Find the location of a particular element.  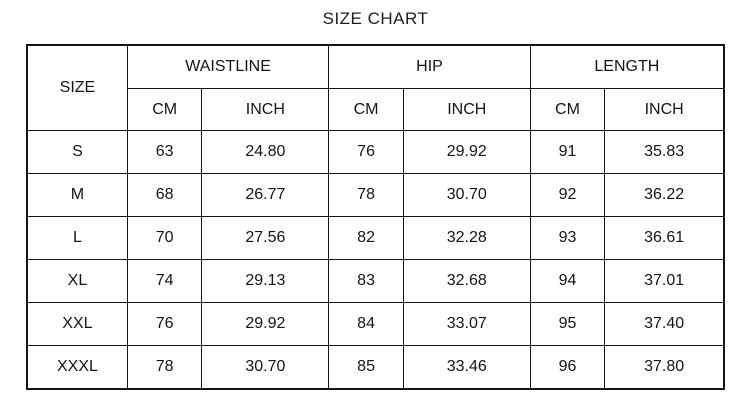

table-cell: 63 is located at coordinates (164, 152).